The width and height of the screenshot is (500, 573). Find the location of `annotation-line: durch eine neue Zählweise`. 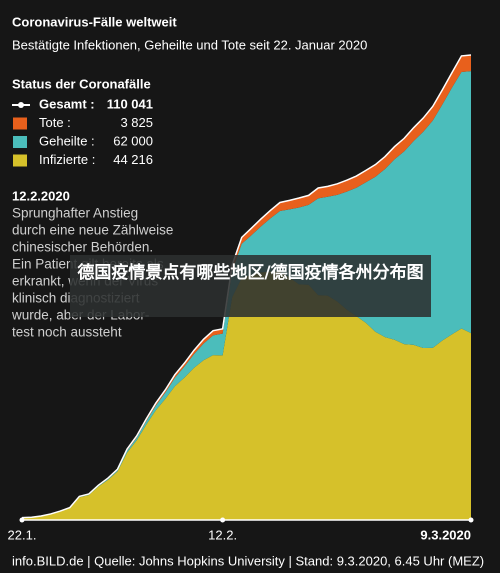

annotation-line: durch eine neue Zählweise is located at coordinates (92, 230).